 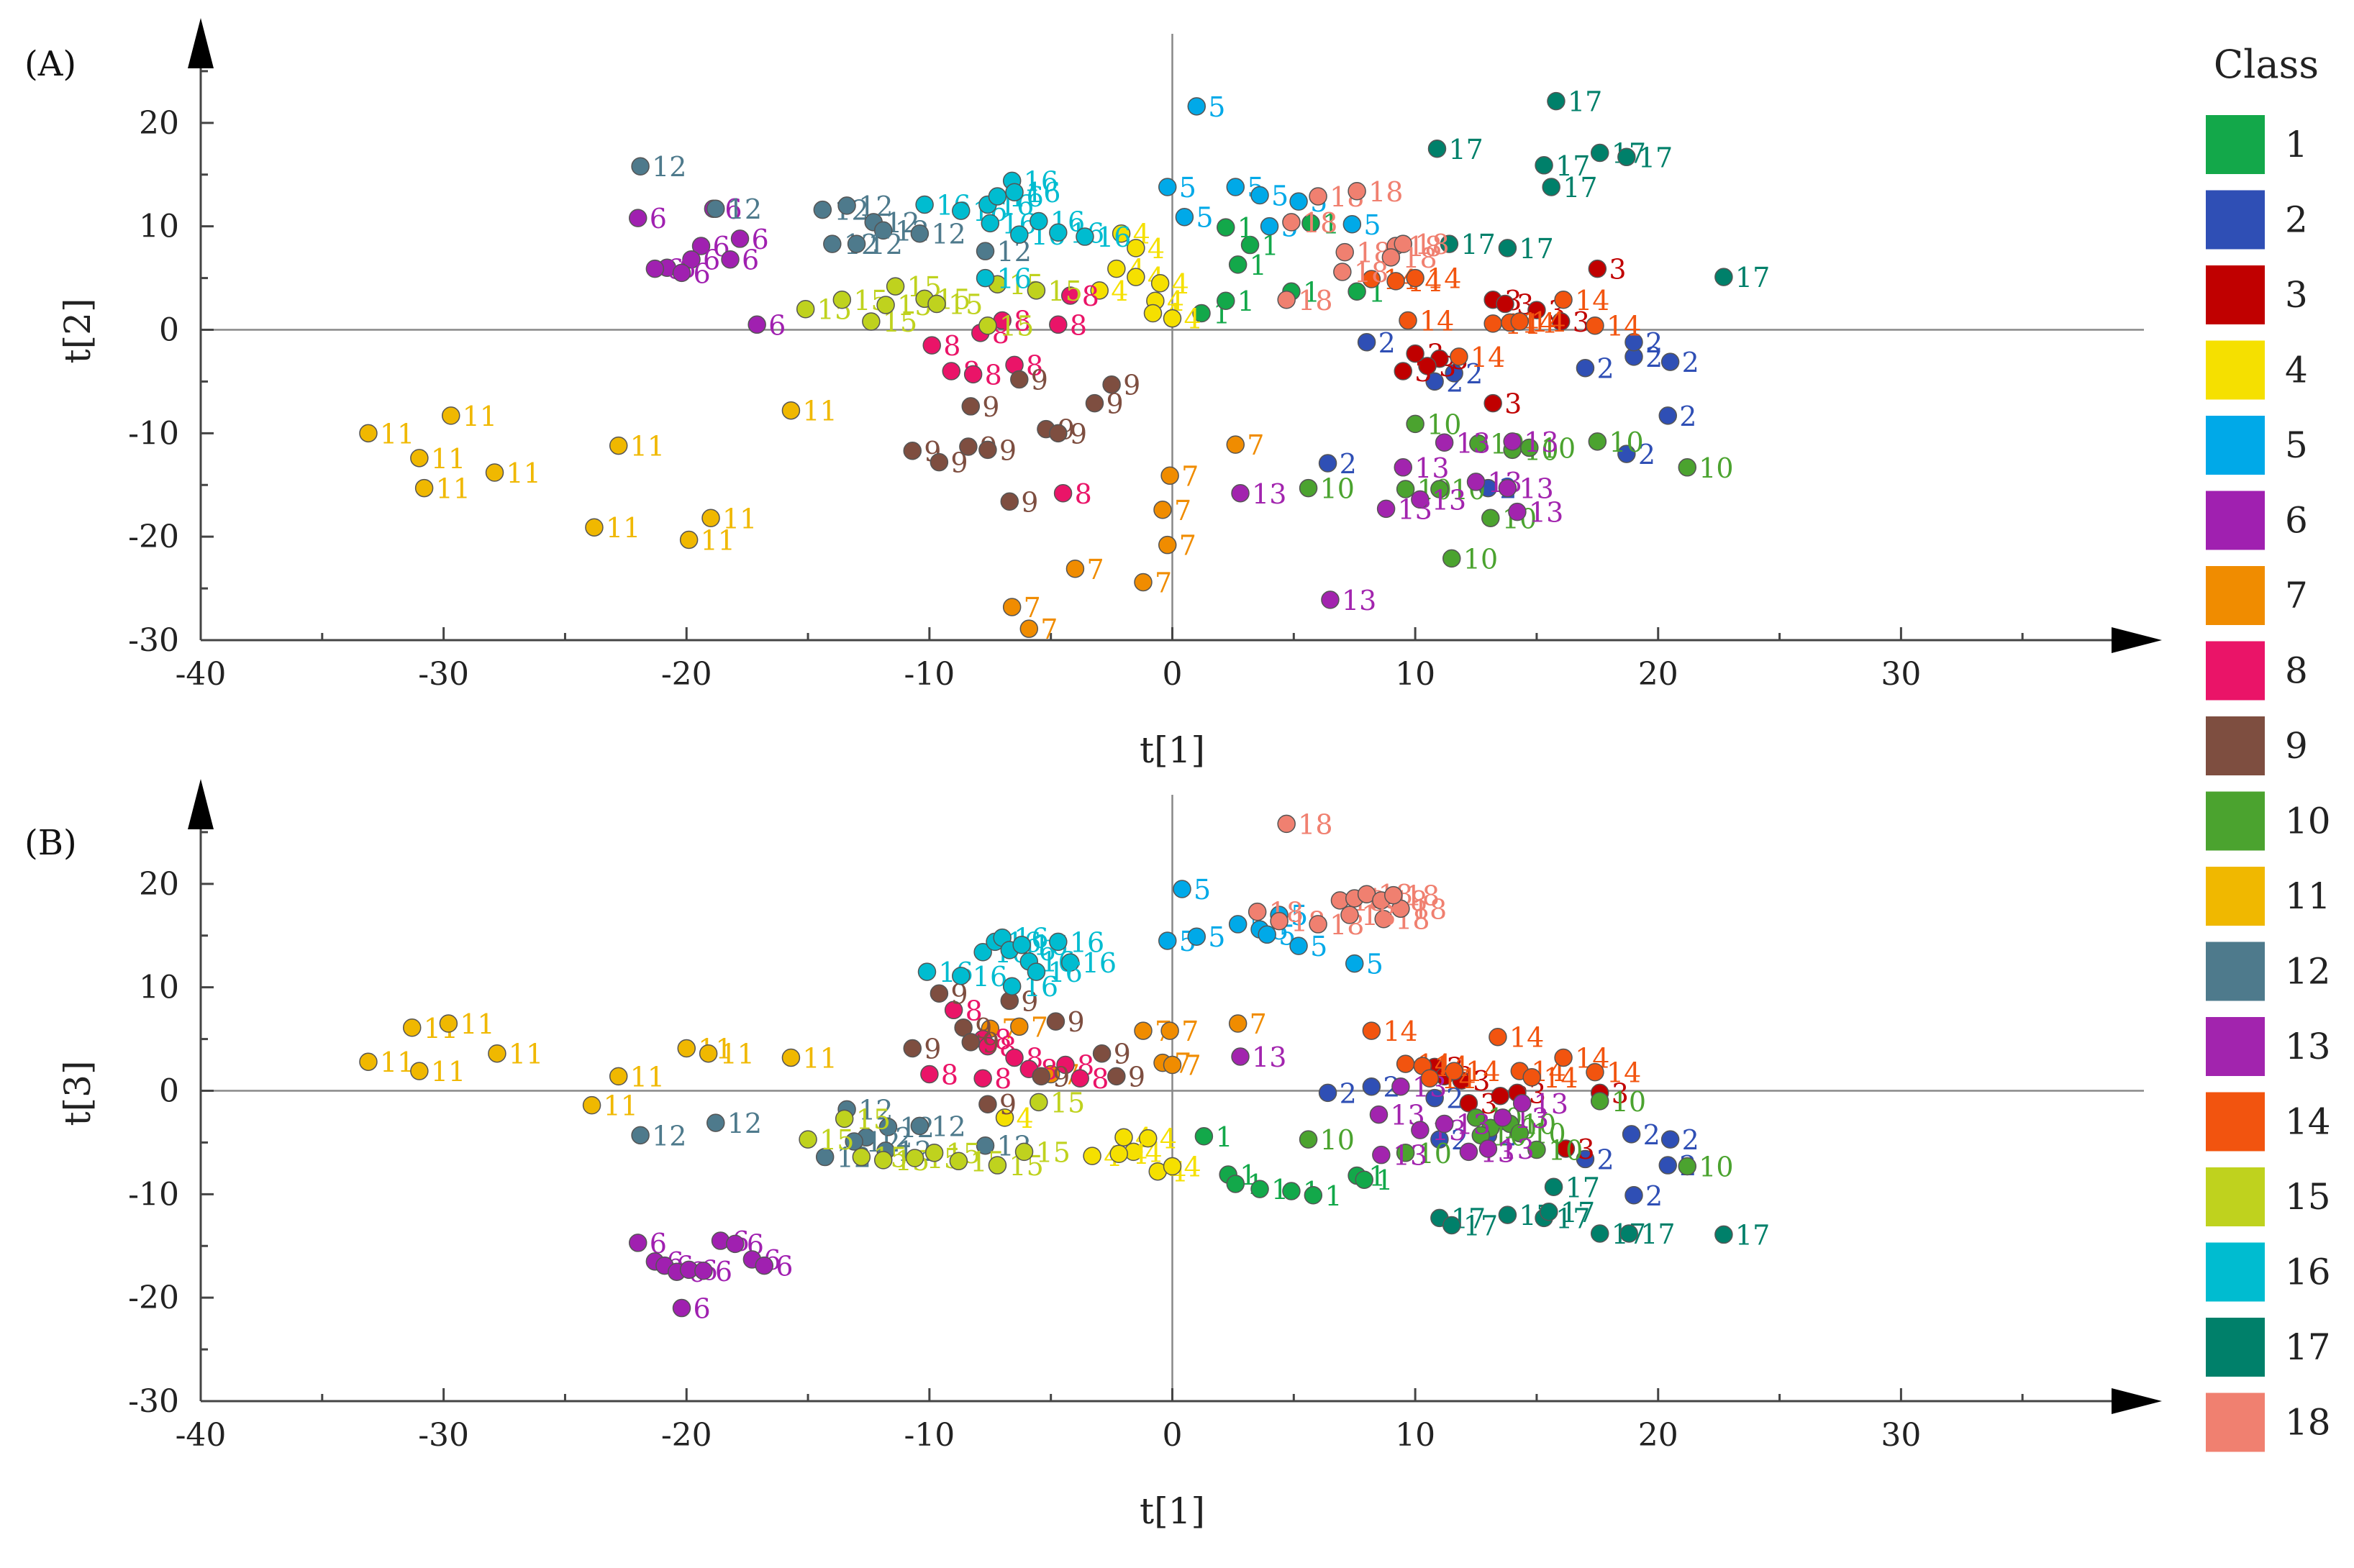 What do you see at coordinates (159, 884) in the screenshot?
I see `y-tick-label: 20` at bounding box center [159, 884].